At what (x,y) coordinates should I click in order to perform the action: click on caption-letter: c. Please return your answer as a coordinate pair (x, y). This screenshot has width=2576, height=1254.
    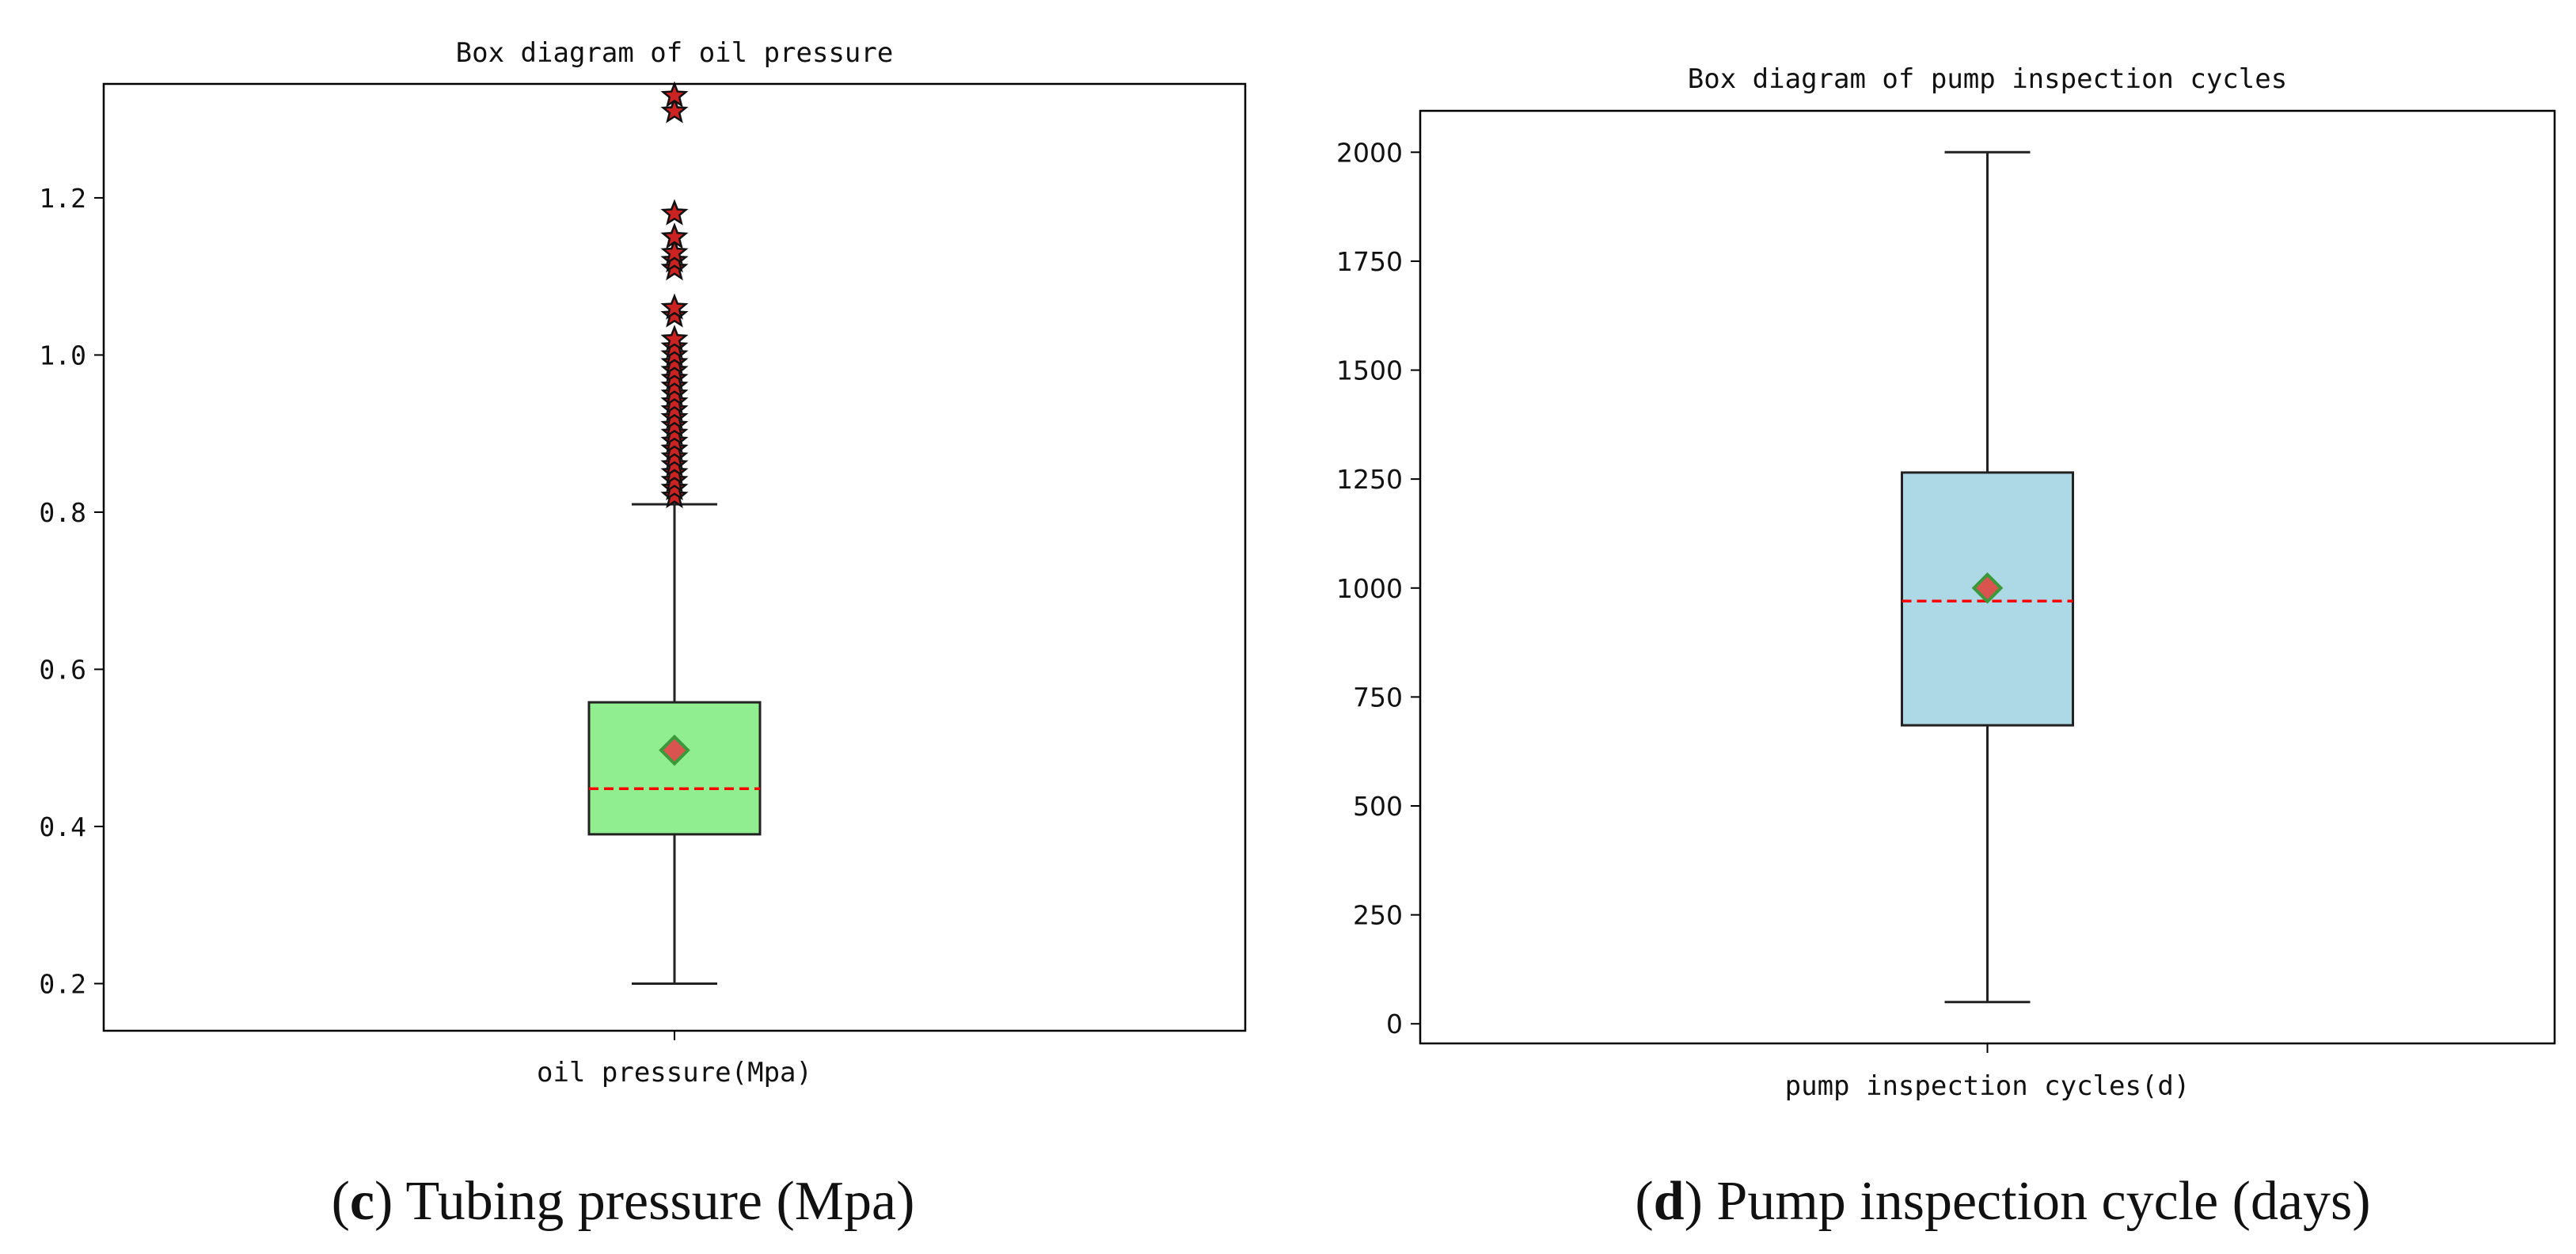
    Looking at the image, I should click on (362, 1201).